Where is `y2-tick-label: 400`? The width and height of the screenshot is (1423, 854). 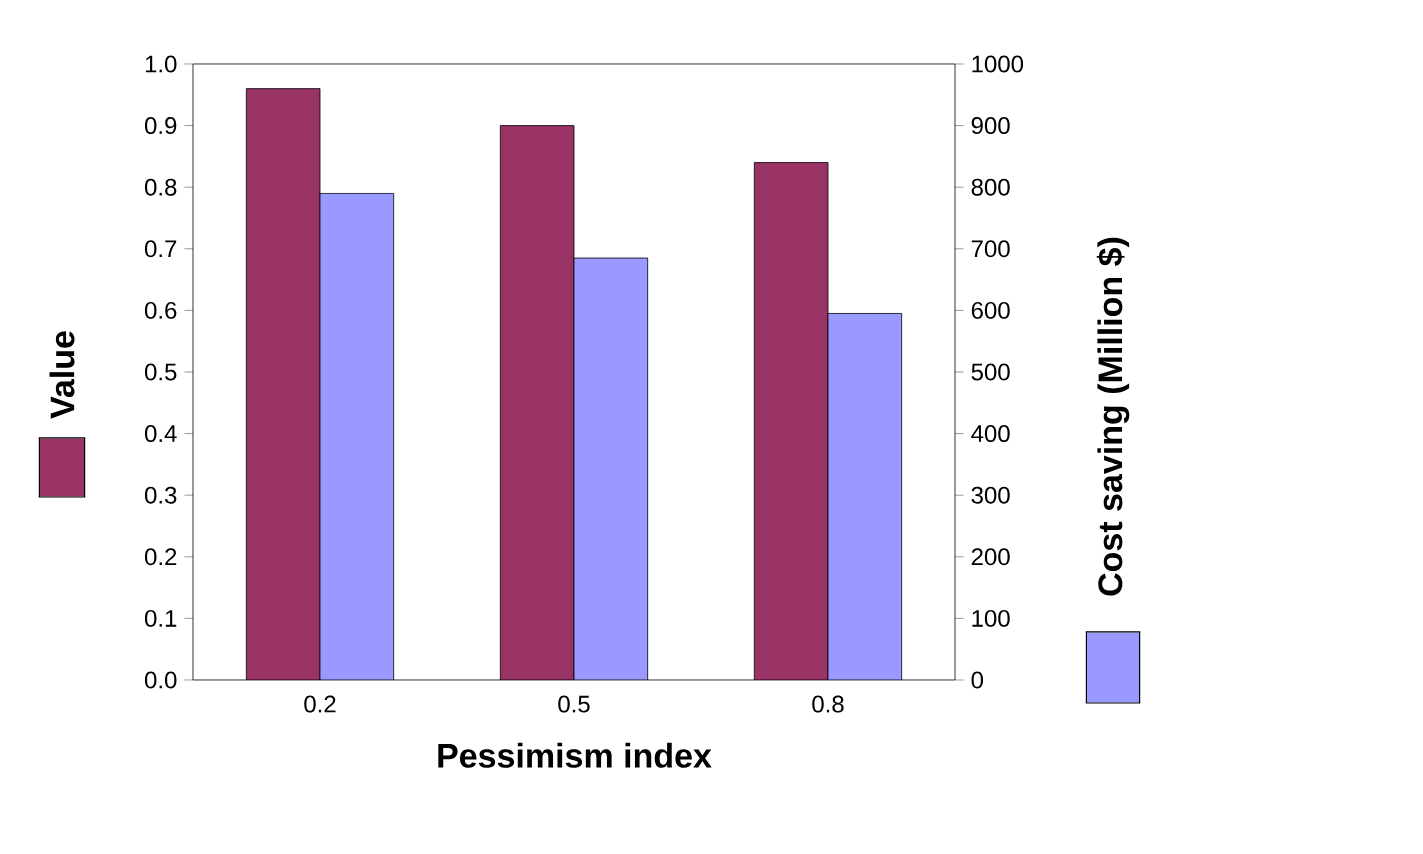 y2-tick-label: 400 is located at coordinates (990, 434).